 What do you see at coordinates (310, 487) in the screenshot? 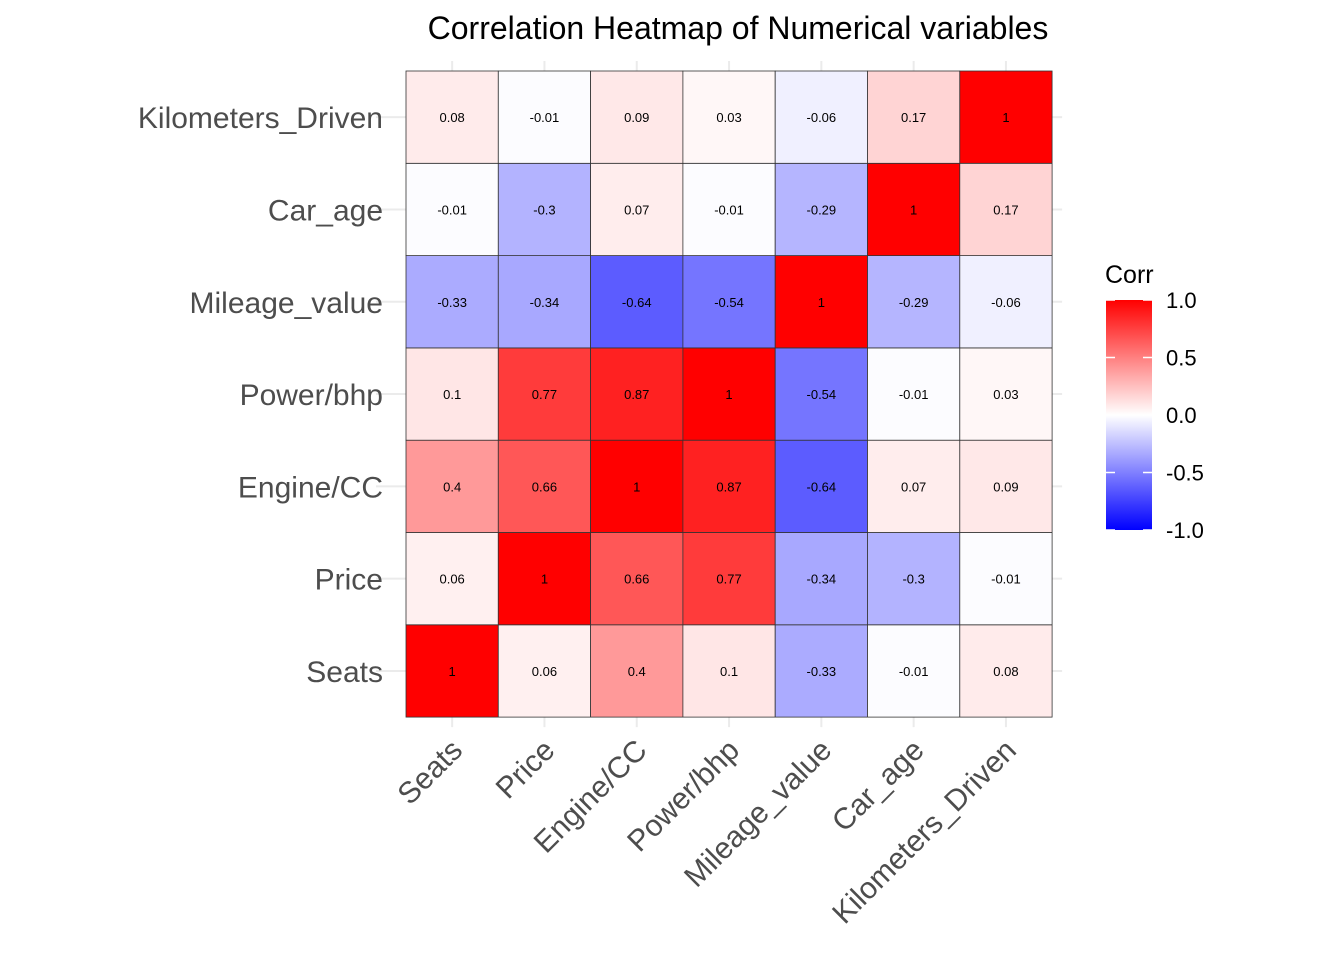
I see `y-tick-label: Engine/CC` at bounding box center [310, 487].